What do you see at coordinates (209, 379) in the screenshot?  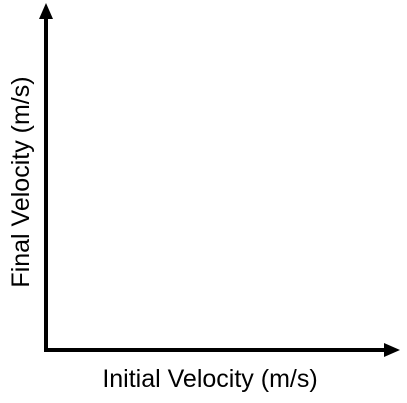 I see `x-axis-label: Initial Velocity (m/s)` at bounding box center [209, 379].